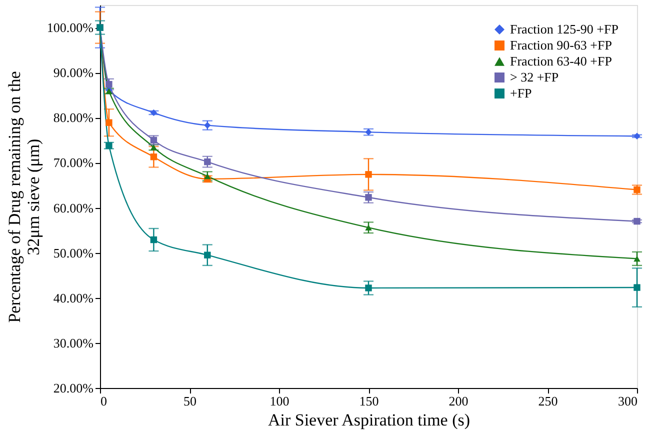 The image size is (647, 433). Describe the element at coordinates (103, 401) in the screenshot. I see `x-tick-label: 0` at that location.